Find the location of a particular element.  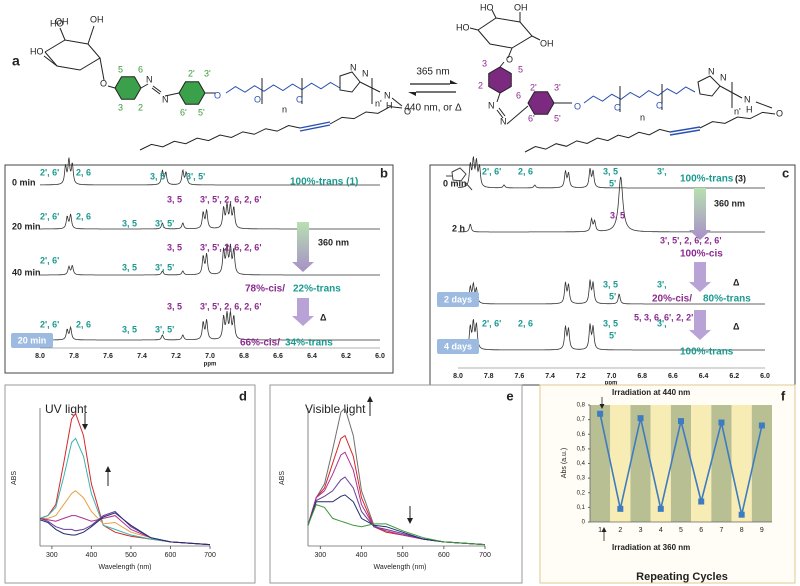

atom-label: 6 is located at coordinates (518, 95).